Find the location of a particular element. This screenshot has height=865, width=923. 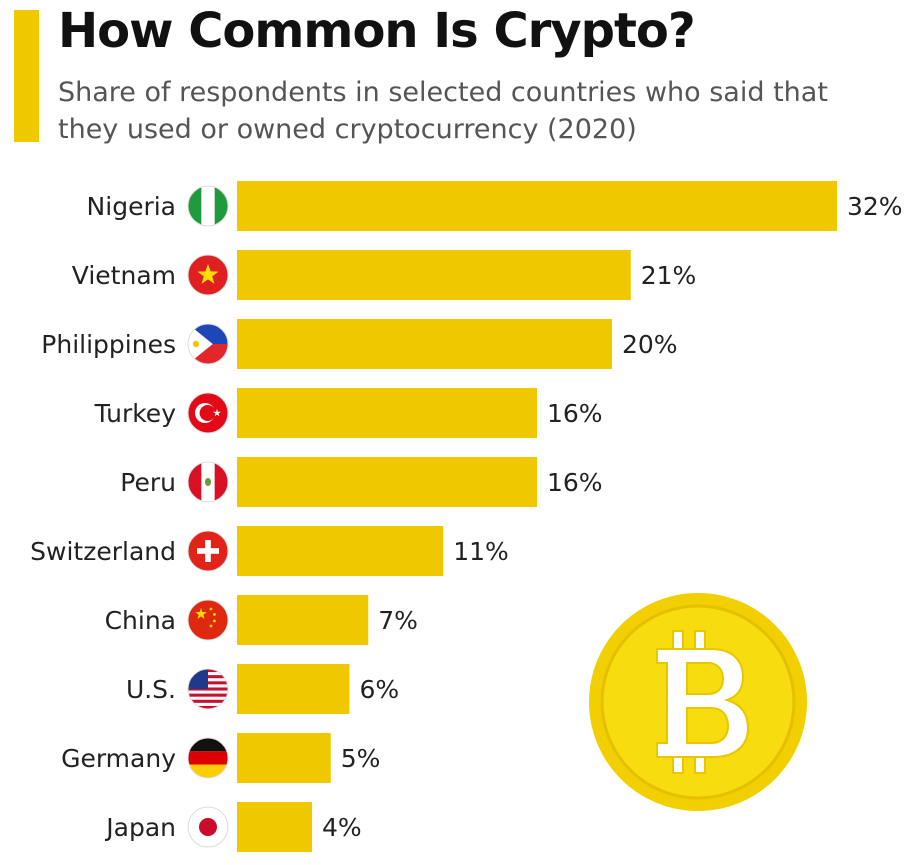

category-label-japan: Japan is located at coordinates (140, 827).